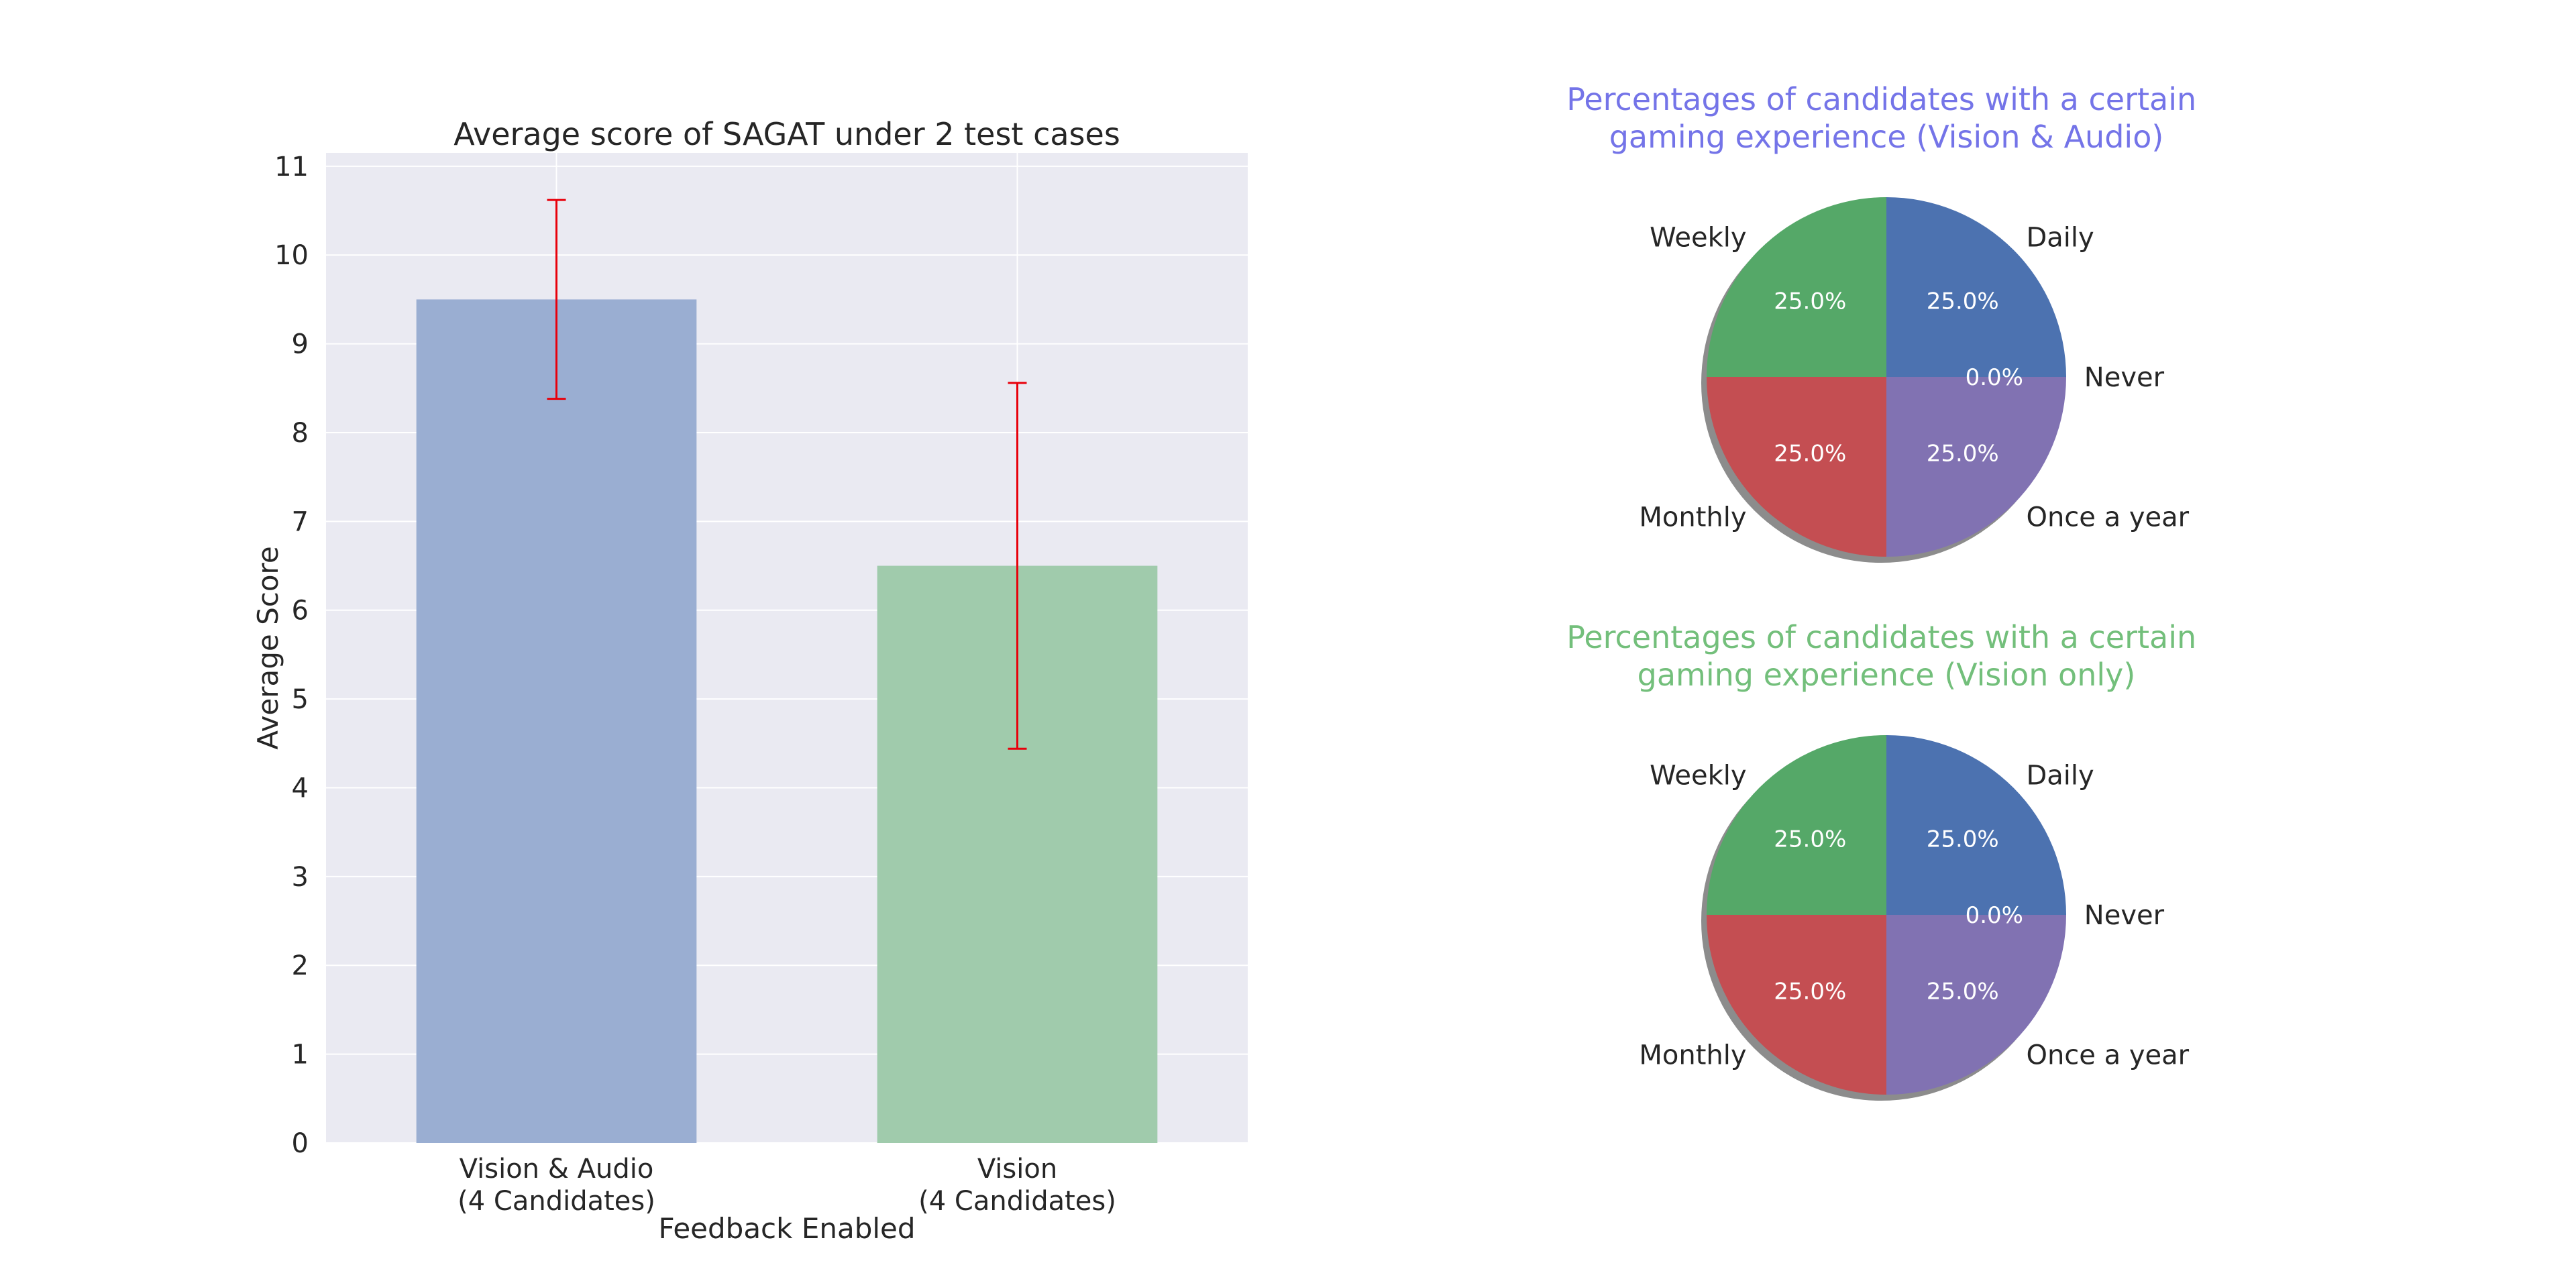 Image resolution: width=2576 pixels, height=1265 pixels. What do you see at coordinates (300, 877) in the screenshot?
I see `y-tick-label: 3` at bounding box center [300, 877].